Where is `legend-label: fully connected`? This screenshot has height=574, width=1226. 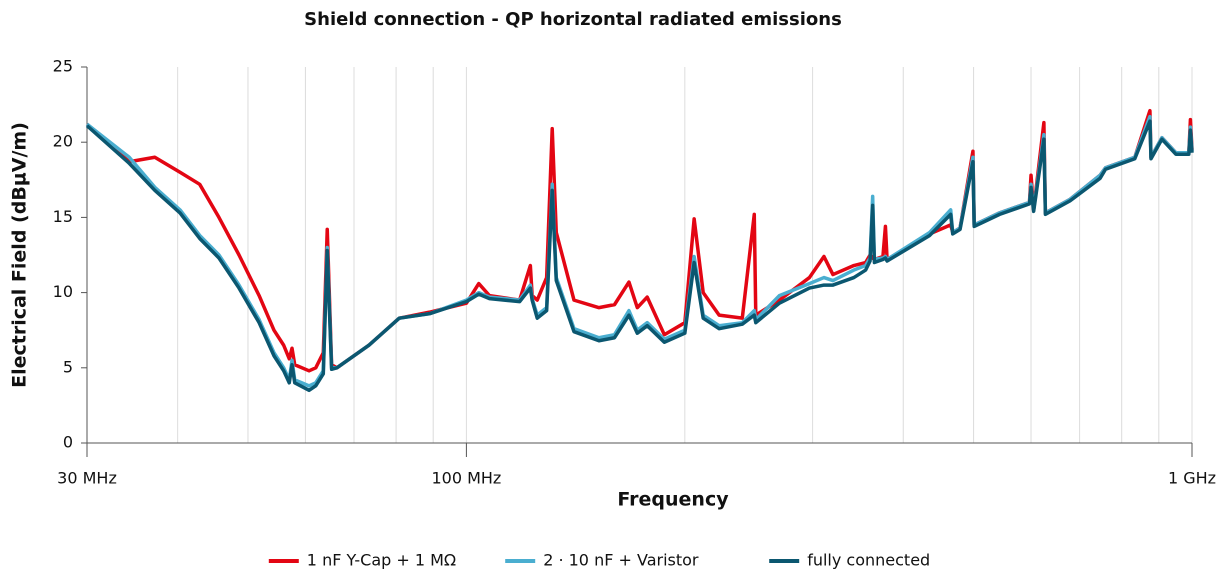
legend-label: fully connected is located at coordinates (868, 560).